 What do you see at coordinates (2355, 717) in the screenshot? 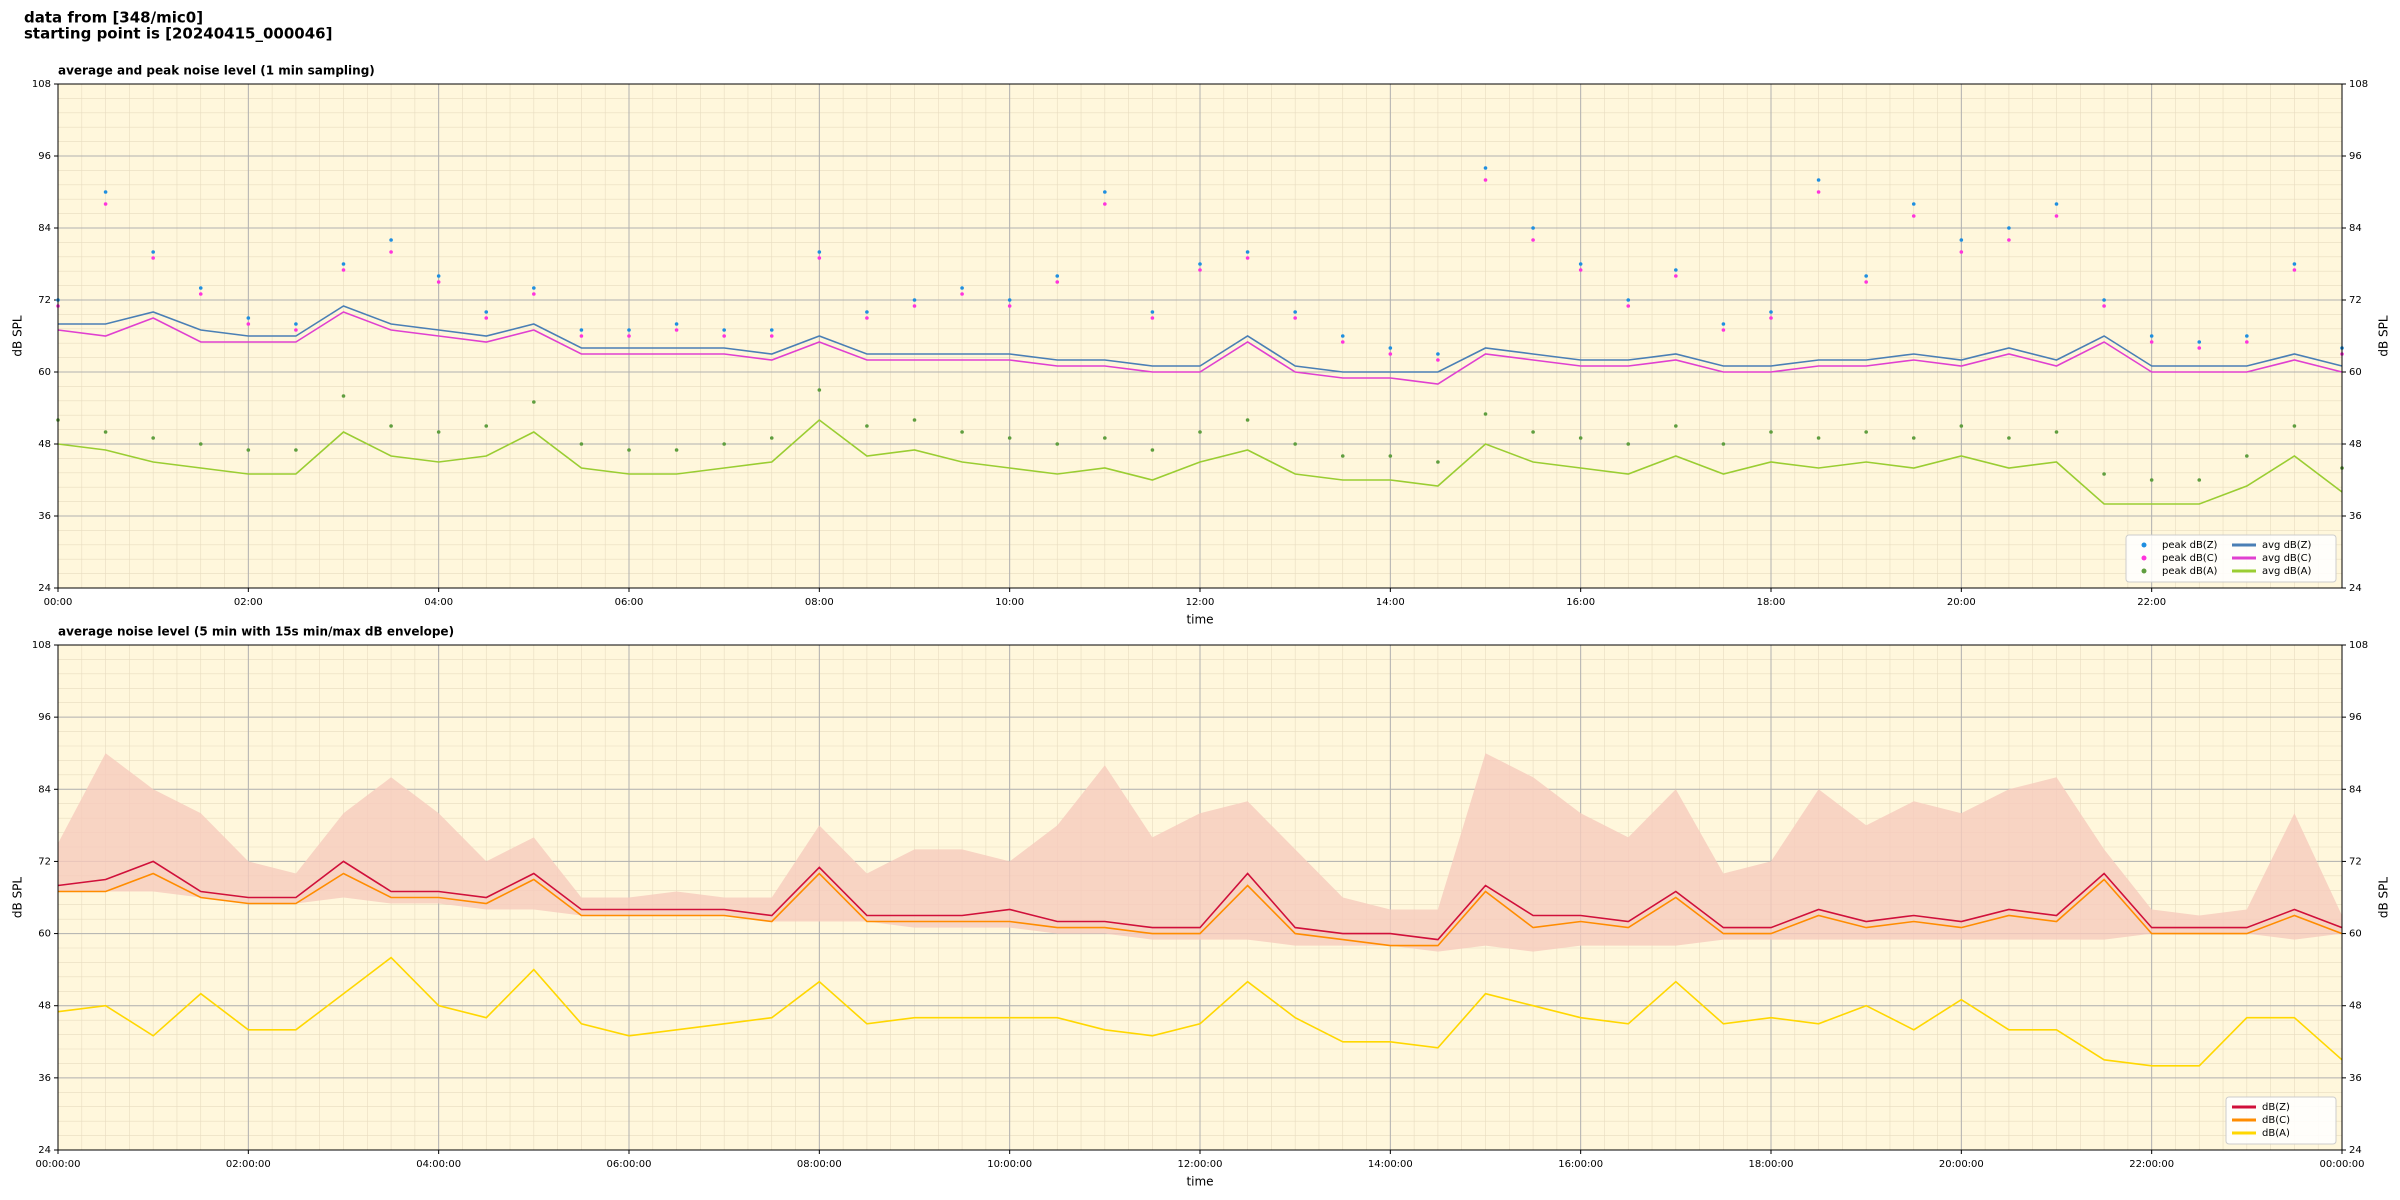
I see `y-tick-label: 96` at bounding box center [2355, 717].